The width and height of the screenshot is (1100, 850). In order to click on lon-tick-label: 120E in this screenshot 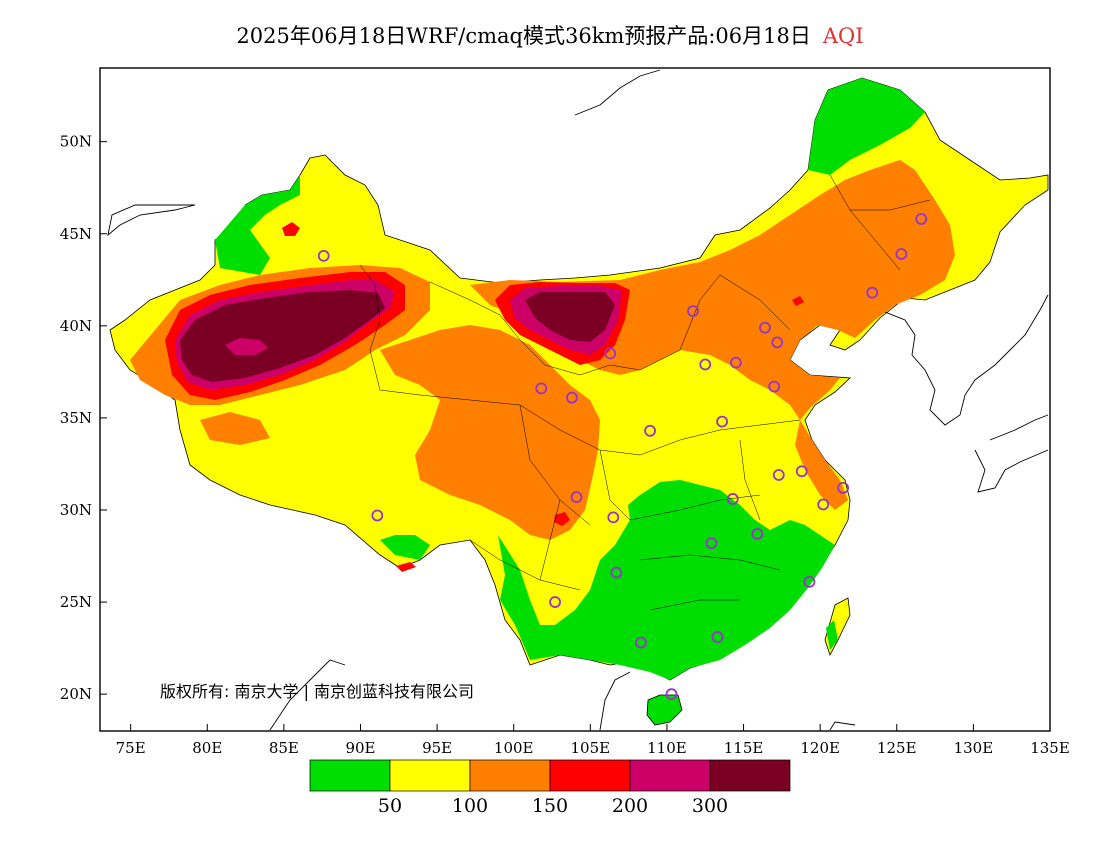, I will do `click(820, 748)`.